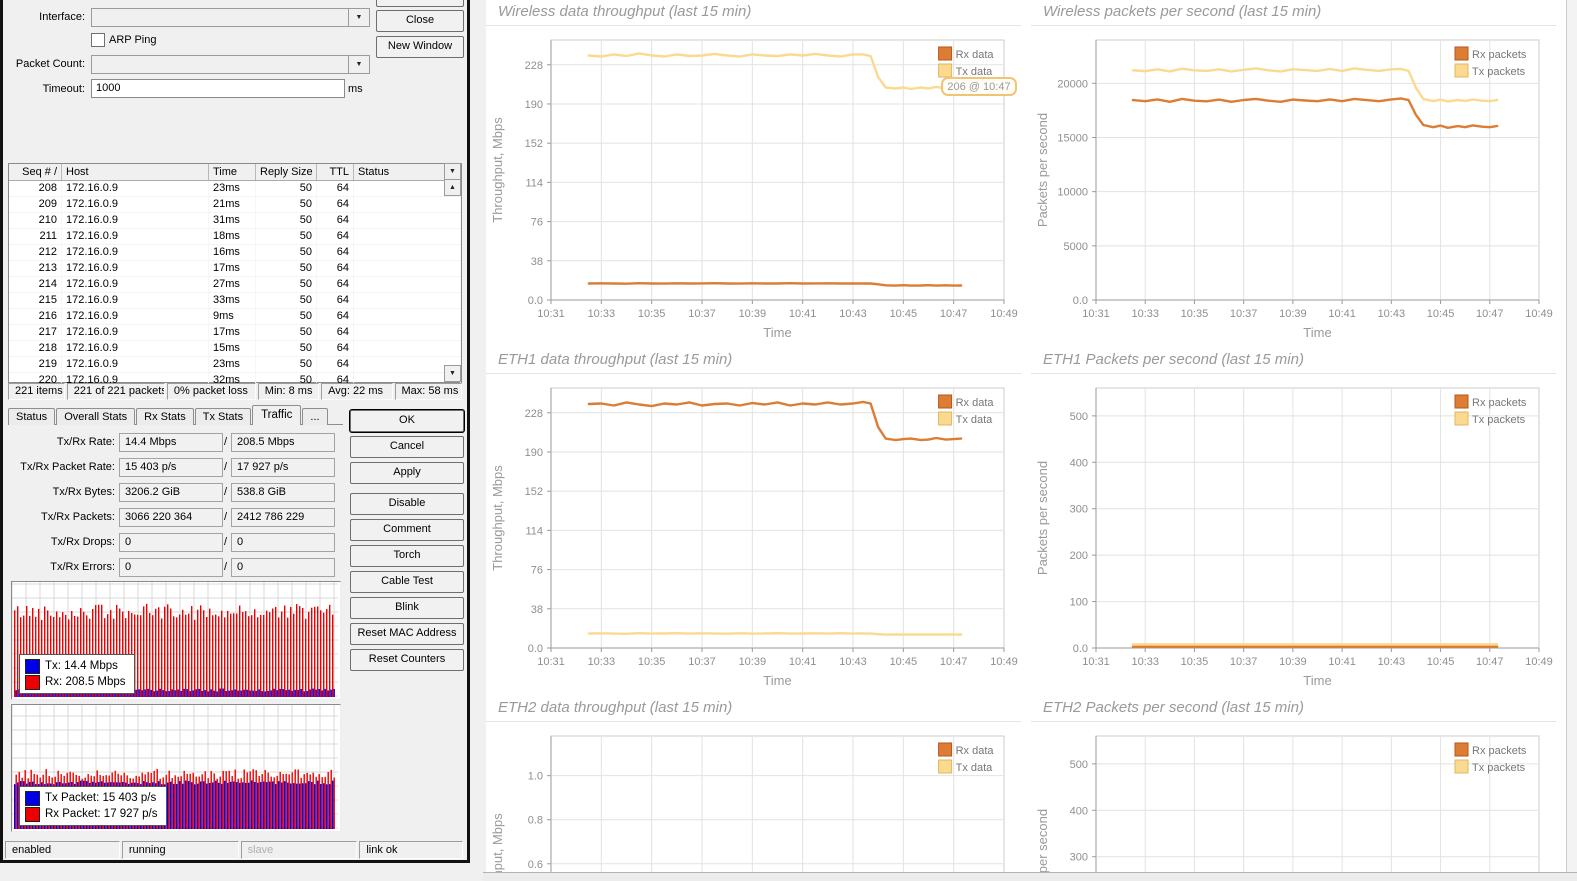 The height and width of the screenshot is (881, 1577). What do you see at coordinates (235, 205) in the screenshot?
I see `table-row: 209 172.16.0.9 21ms 50 64` at bounding box center [235, 205].